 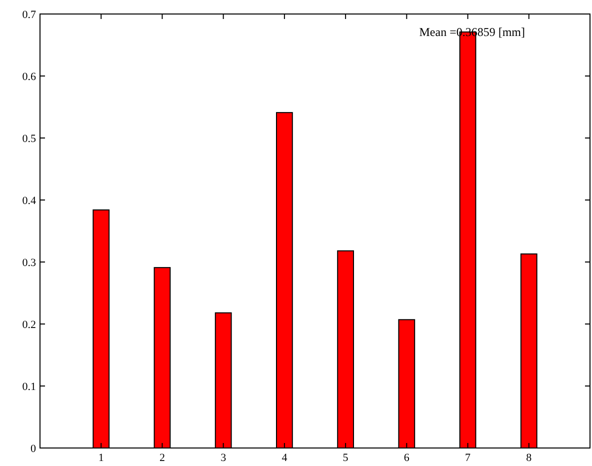 What do you see at coordinates (29, 262) in the screenshot?
I see `y-tick-label: 0.3` at bounding box center [29, 262].